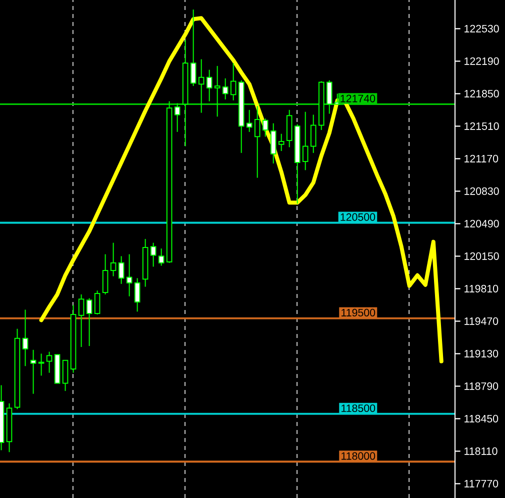 This screenshot has height=498, width=505. What do you see at coordinates (358, 217) in the screenshot?
I see `ref-line-label: 120500` at bounding box center [358, 217].